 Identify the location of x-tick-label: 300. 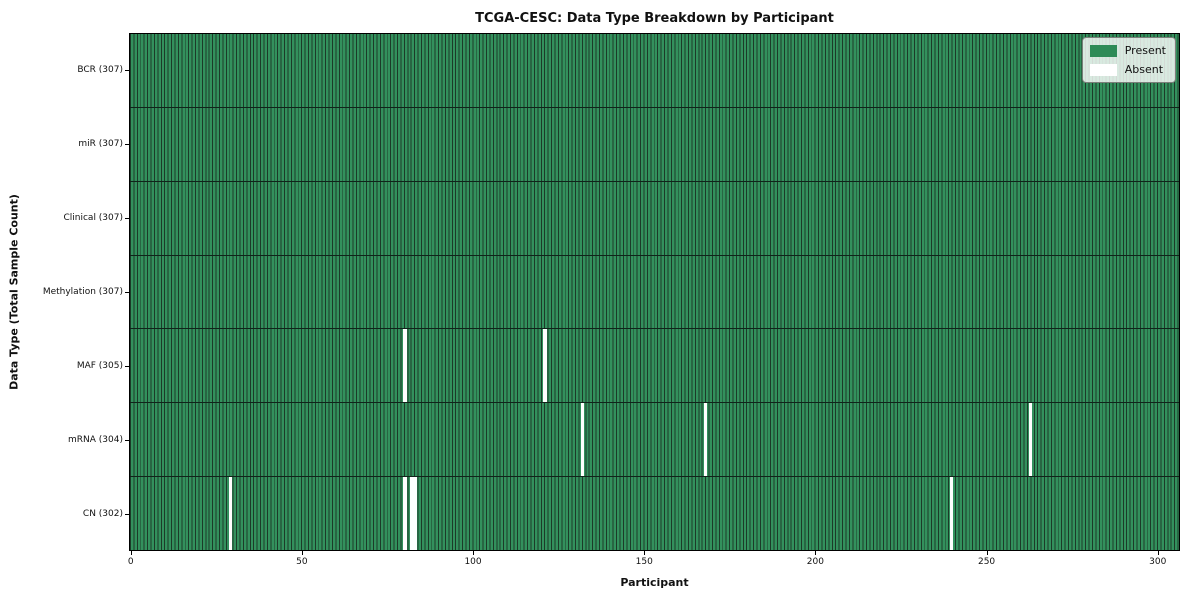
(1158, 562).